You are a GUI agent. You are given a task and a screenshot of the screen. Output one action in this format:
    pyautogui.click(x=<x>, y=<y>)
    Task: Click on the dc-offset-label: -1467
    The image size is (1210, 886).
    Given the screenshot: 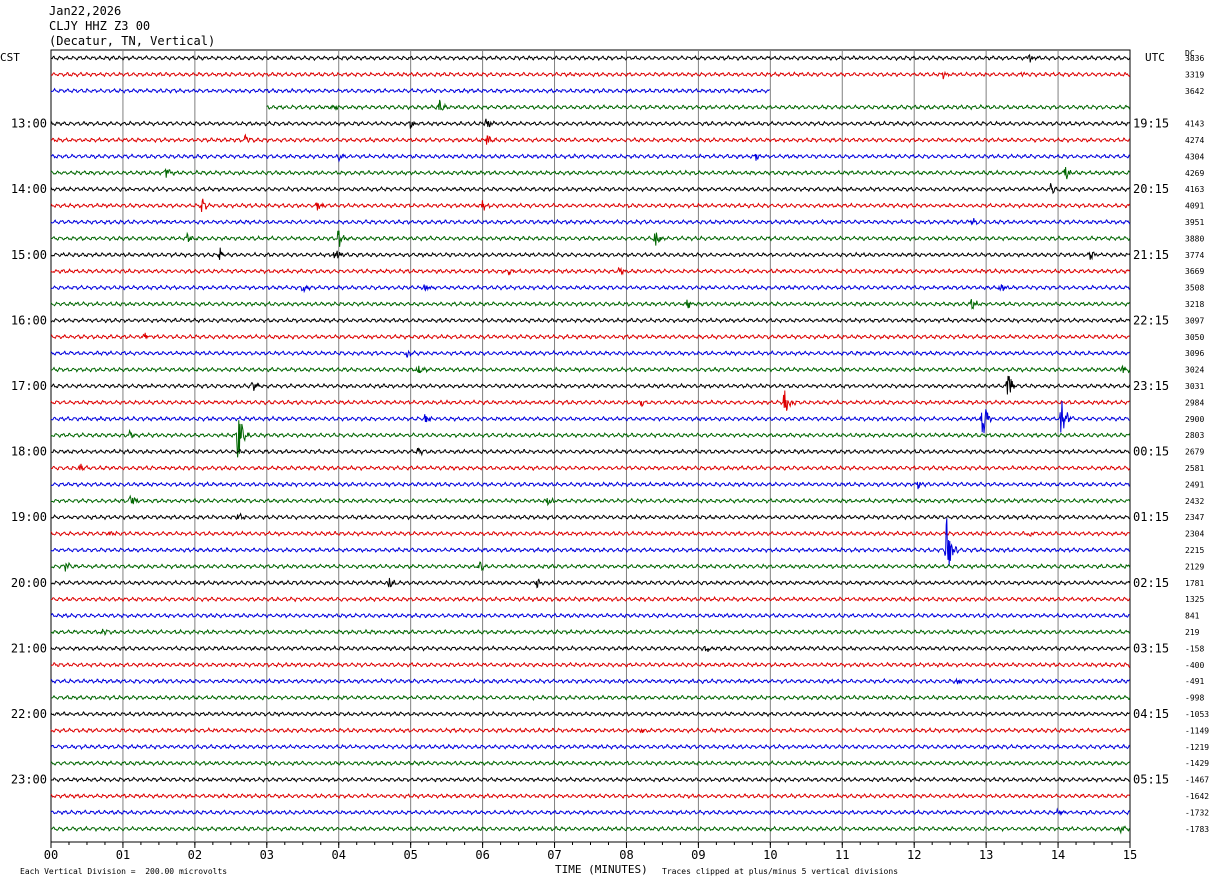 What is the action you would take?
    pyautogui.click(x=1197, y=780)
    